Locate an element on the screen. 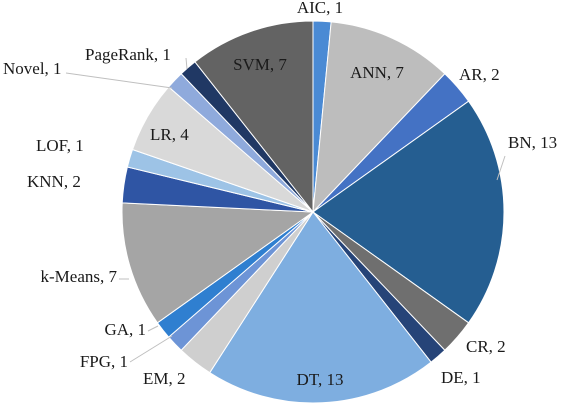  pie-slice-k-means is located at coordinates (218, 263).